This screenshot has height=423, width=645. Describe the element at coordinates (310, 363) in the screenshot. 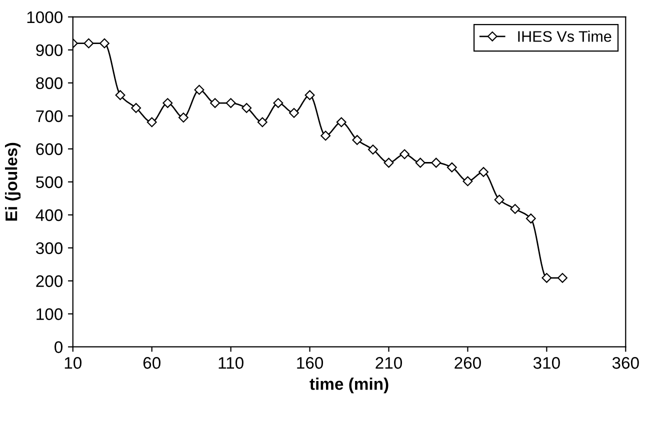

I see `x-tick-label: 160` at that location.